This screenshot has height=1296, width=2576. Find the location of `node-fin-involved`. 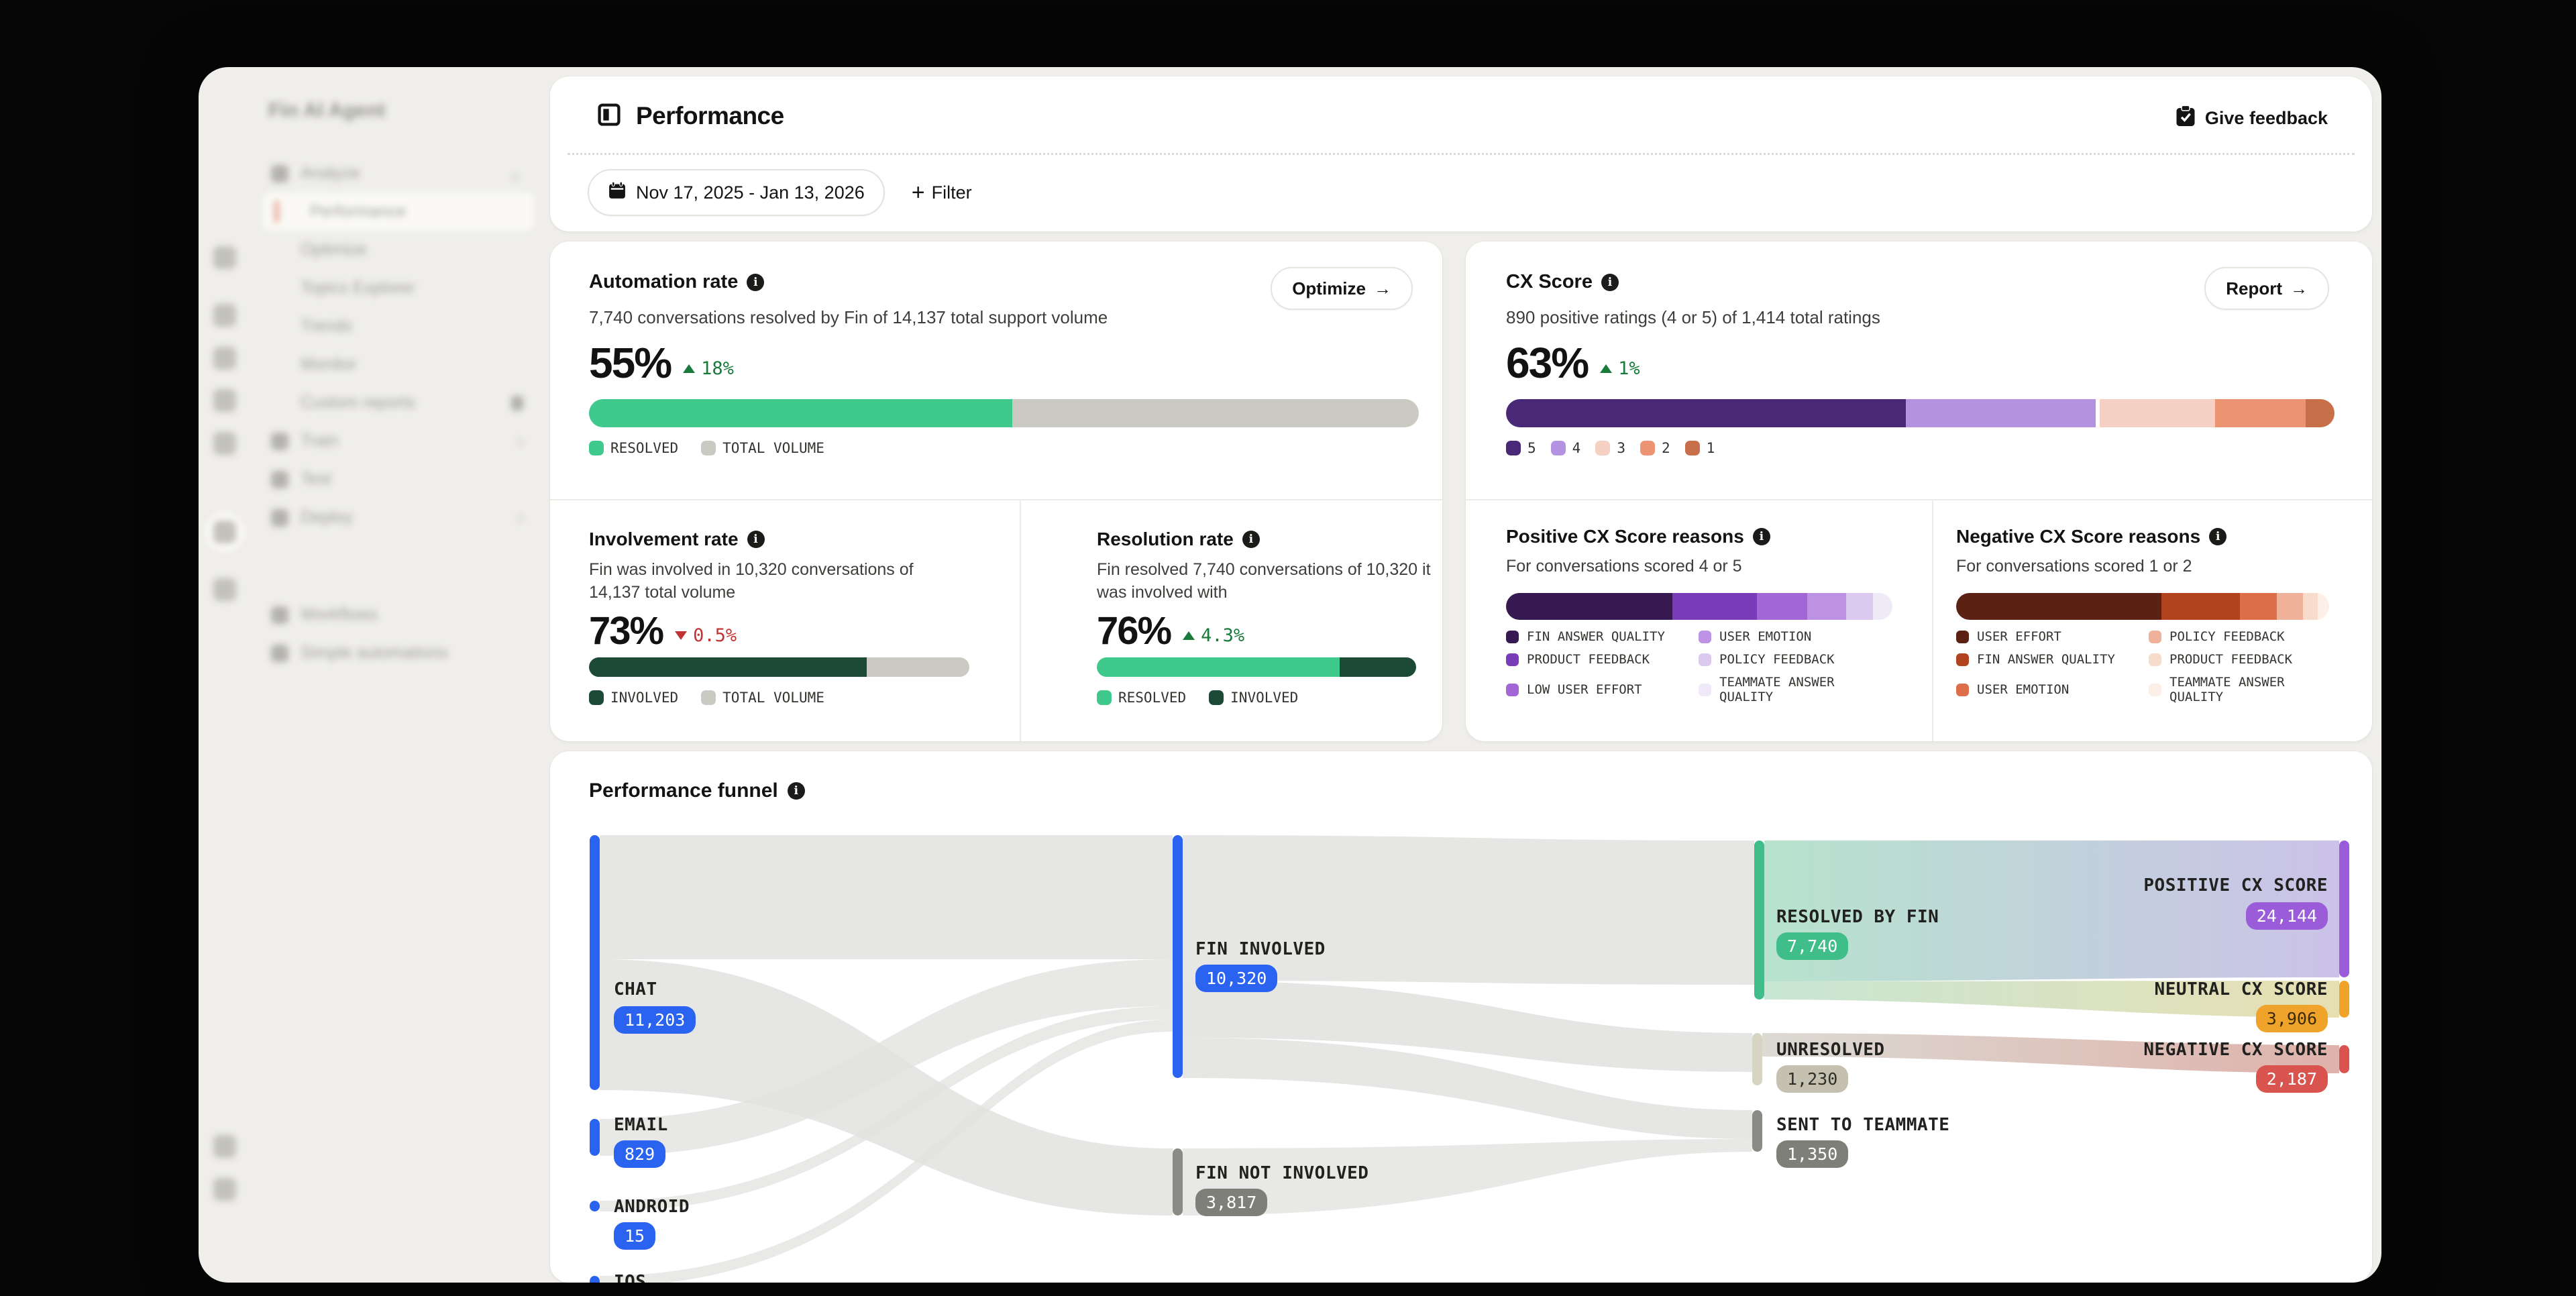

node-fin-involved is located at coordinates (1178, 956).